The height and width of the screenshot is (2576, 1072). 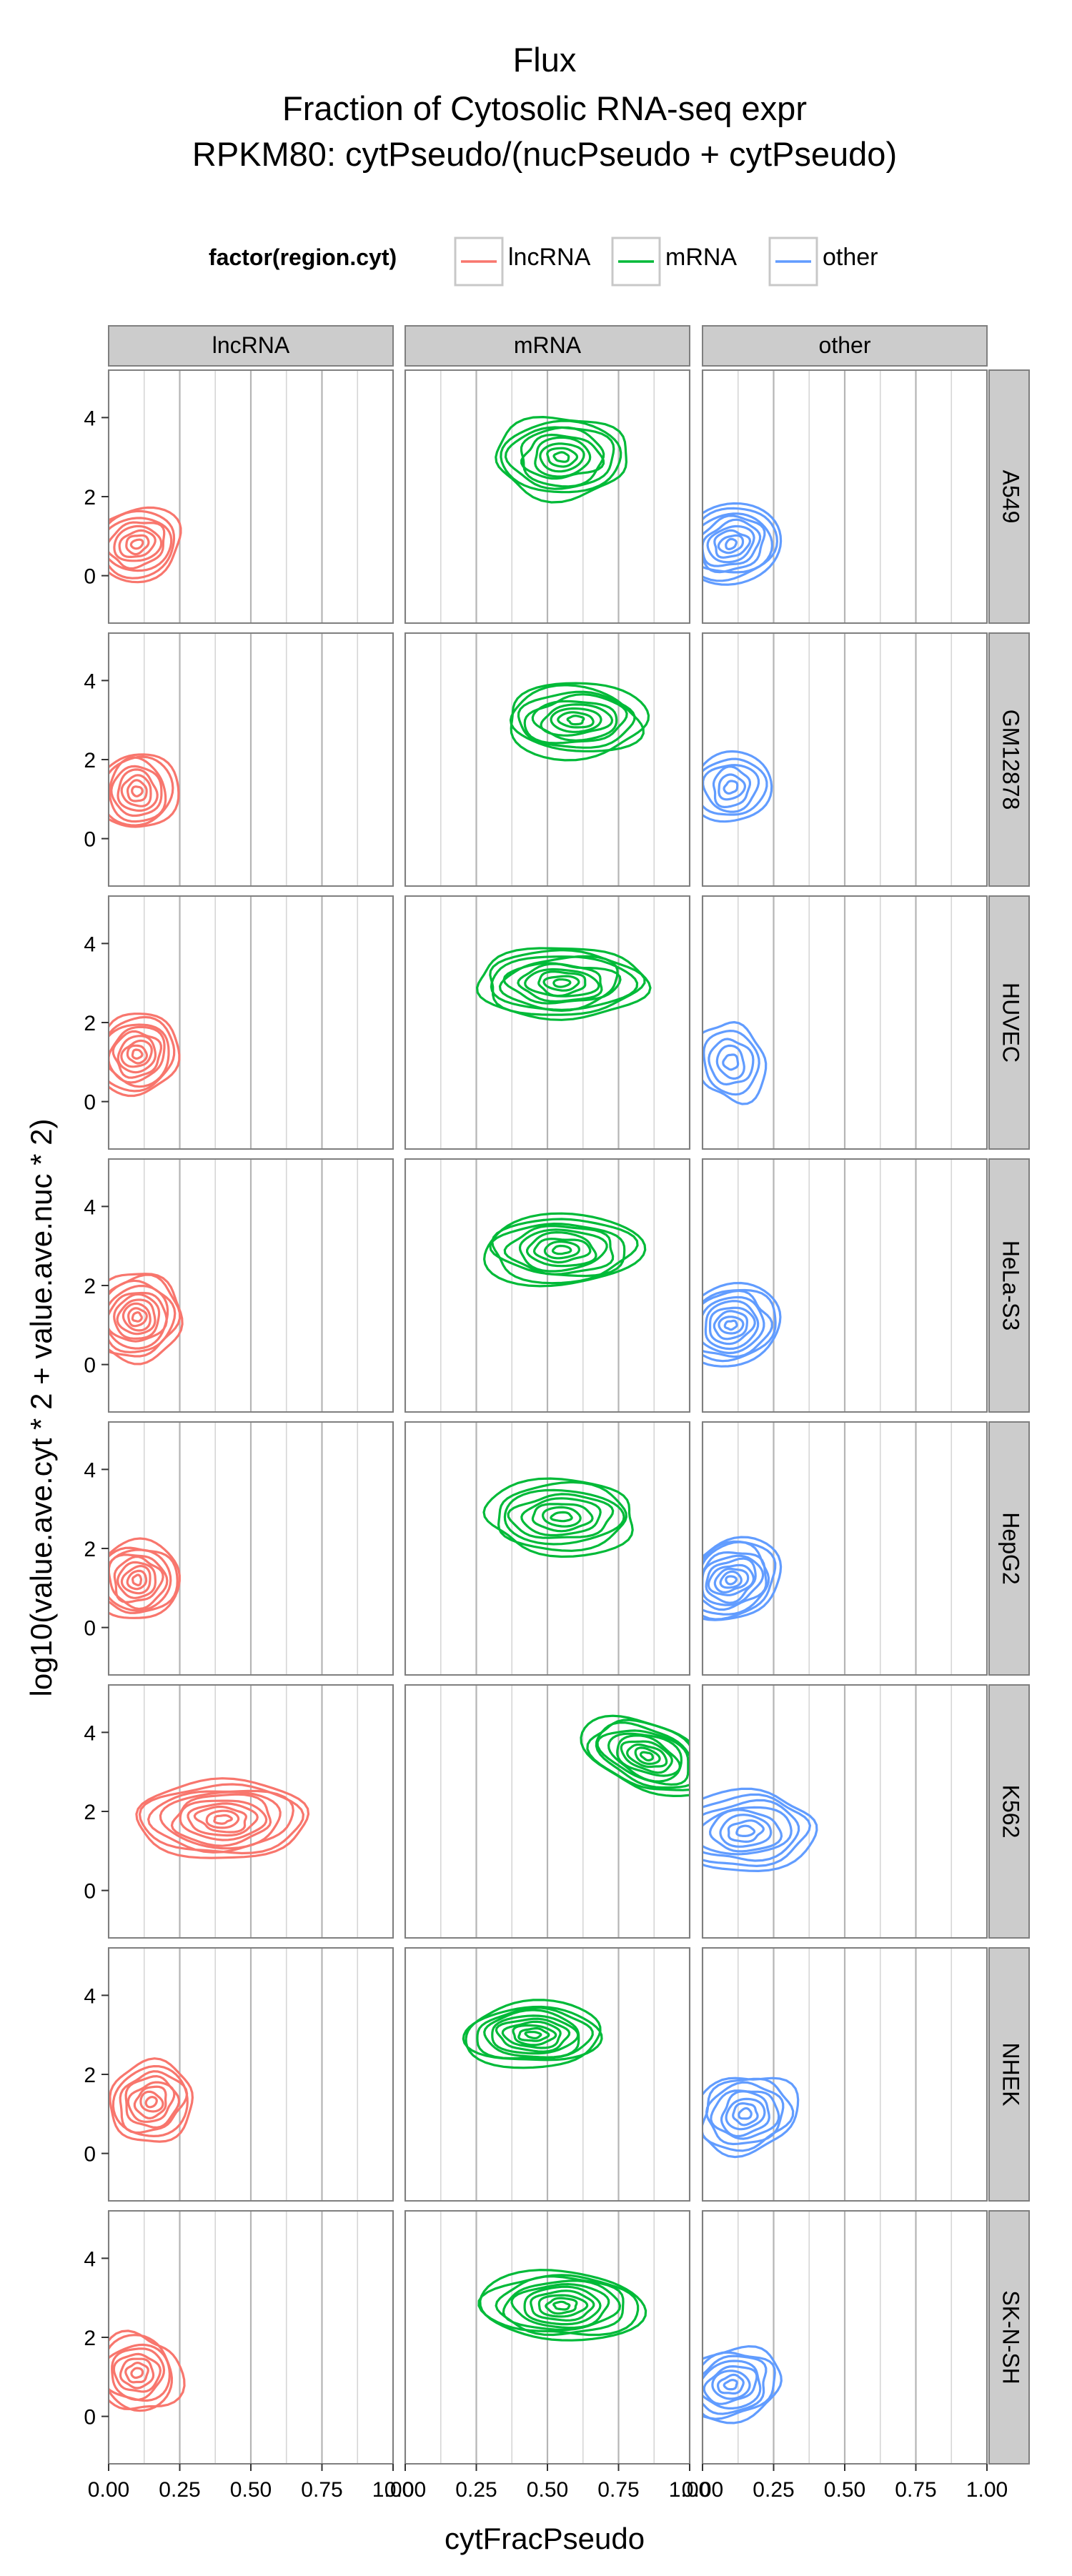 What do you see at coordinates (549, 257) in the screenshot?
I see `legend-label-lncRNA: lncRNA` at bounding box center [549, 257].